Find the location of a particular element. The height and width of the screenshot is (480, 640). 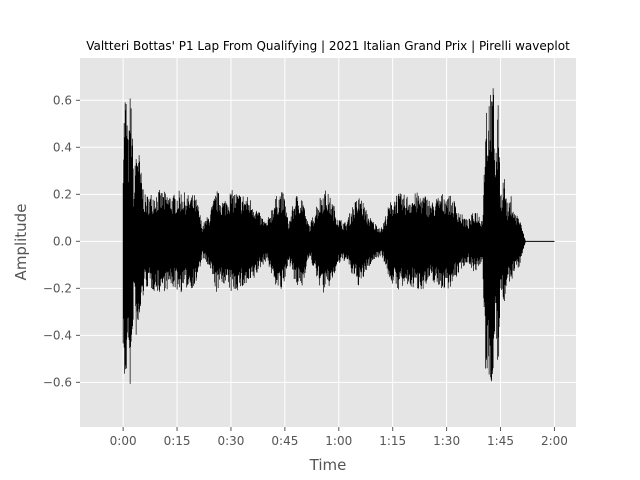

x-tick-label: 0:15 is located at coordinates (177, 441).